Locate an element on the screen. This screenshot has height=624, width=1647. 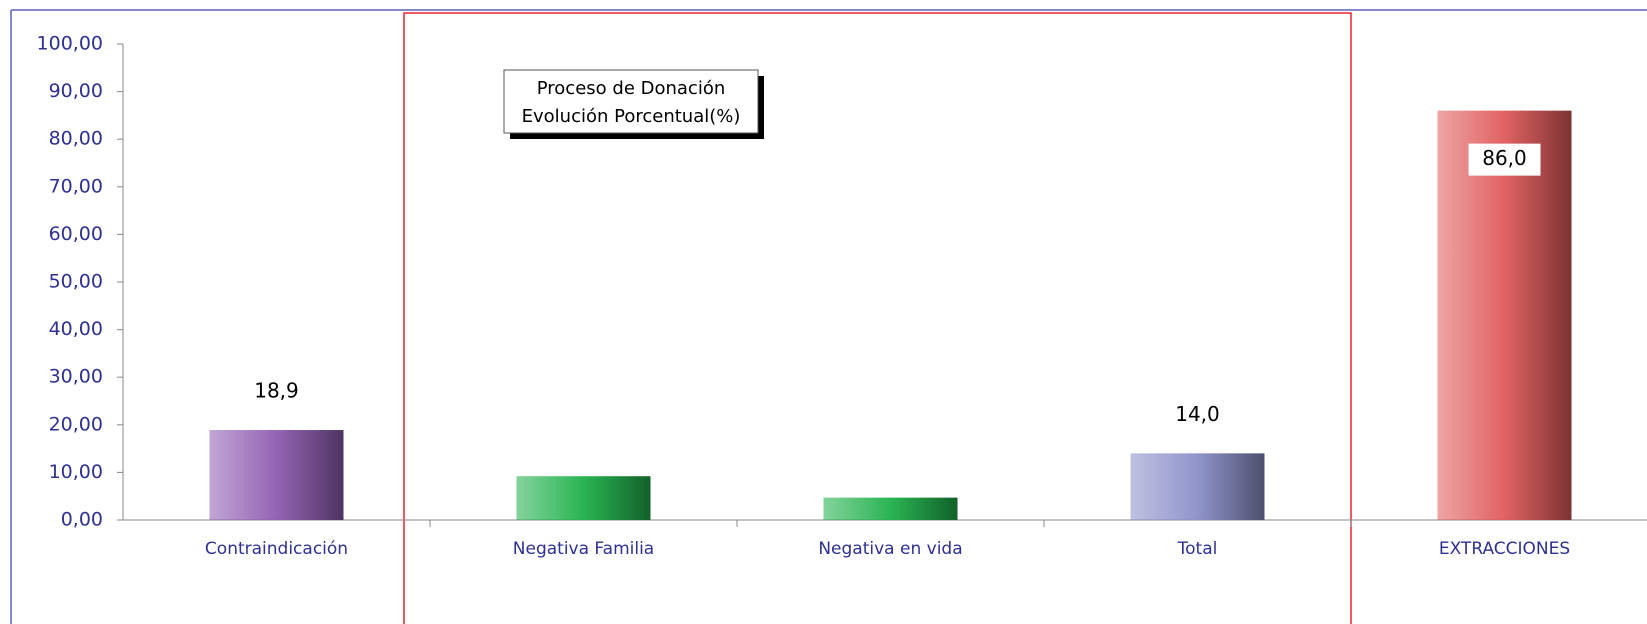
chart-subtitle: Evolución Porcentual(%) is located at coordinates (631, 116).